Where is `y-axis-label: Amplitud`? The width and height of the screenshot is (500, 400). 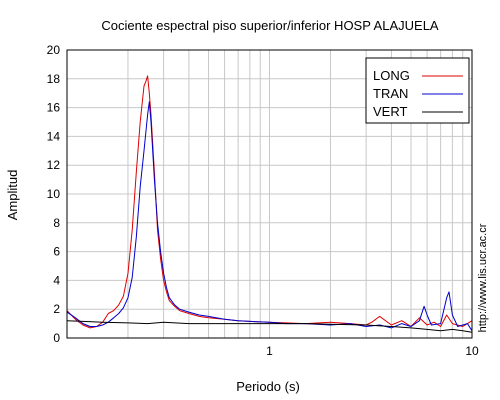
y-axis-label: Amplitud is located at coordinates (12, 195).